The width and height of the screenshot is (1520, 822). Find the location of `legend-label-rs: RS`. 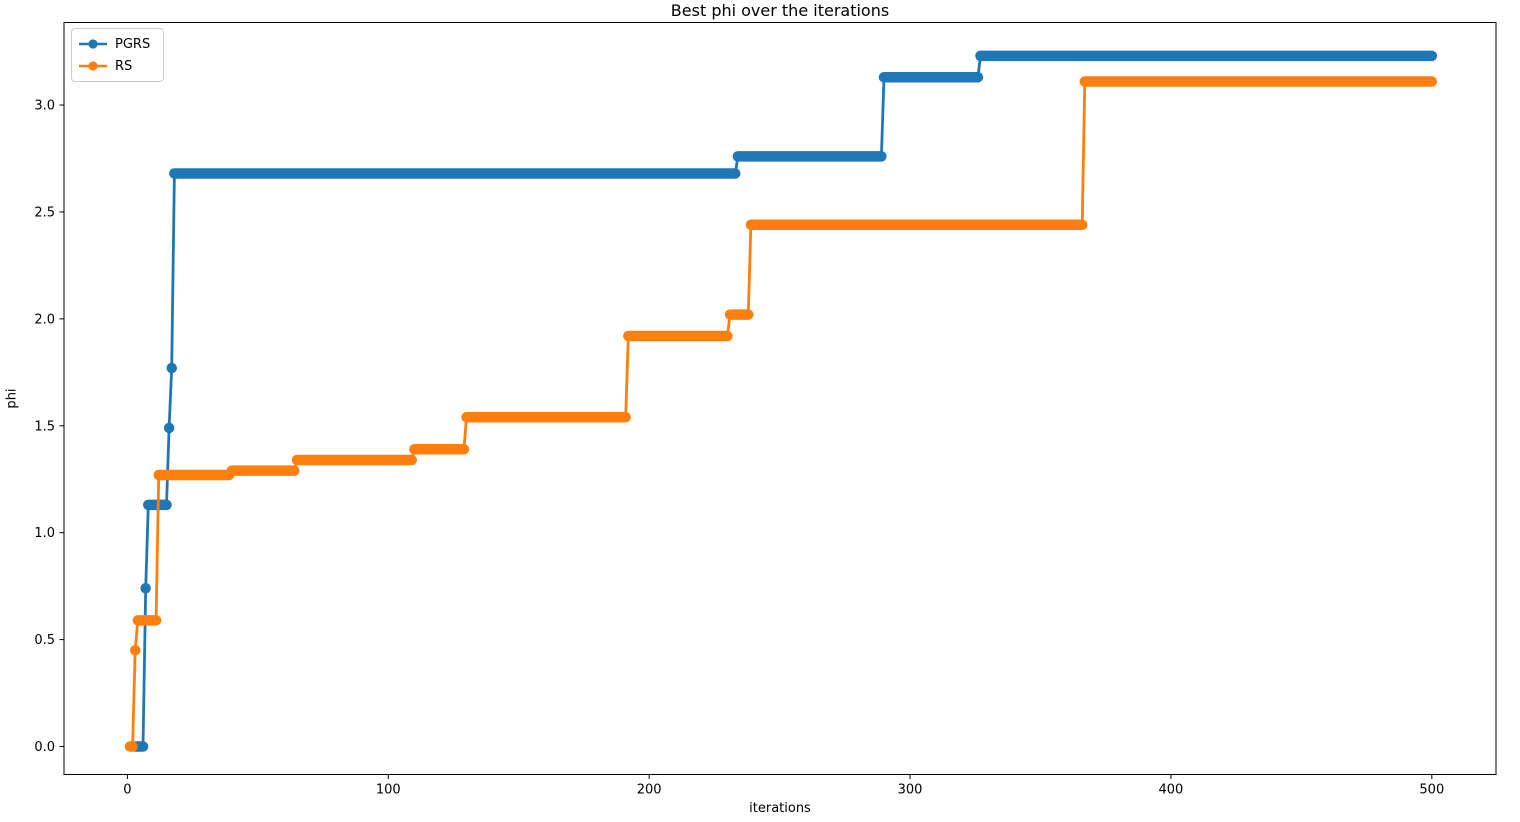

legend-label-rs: RS is located at coordinates (124, 66).